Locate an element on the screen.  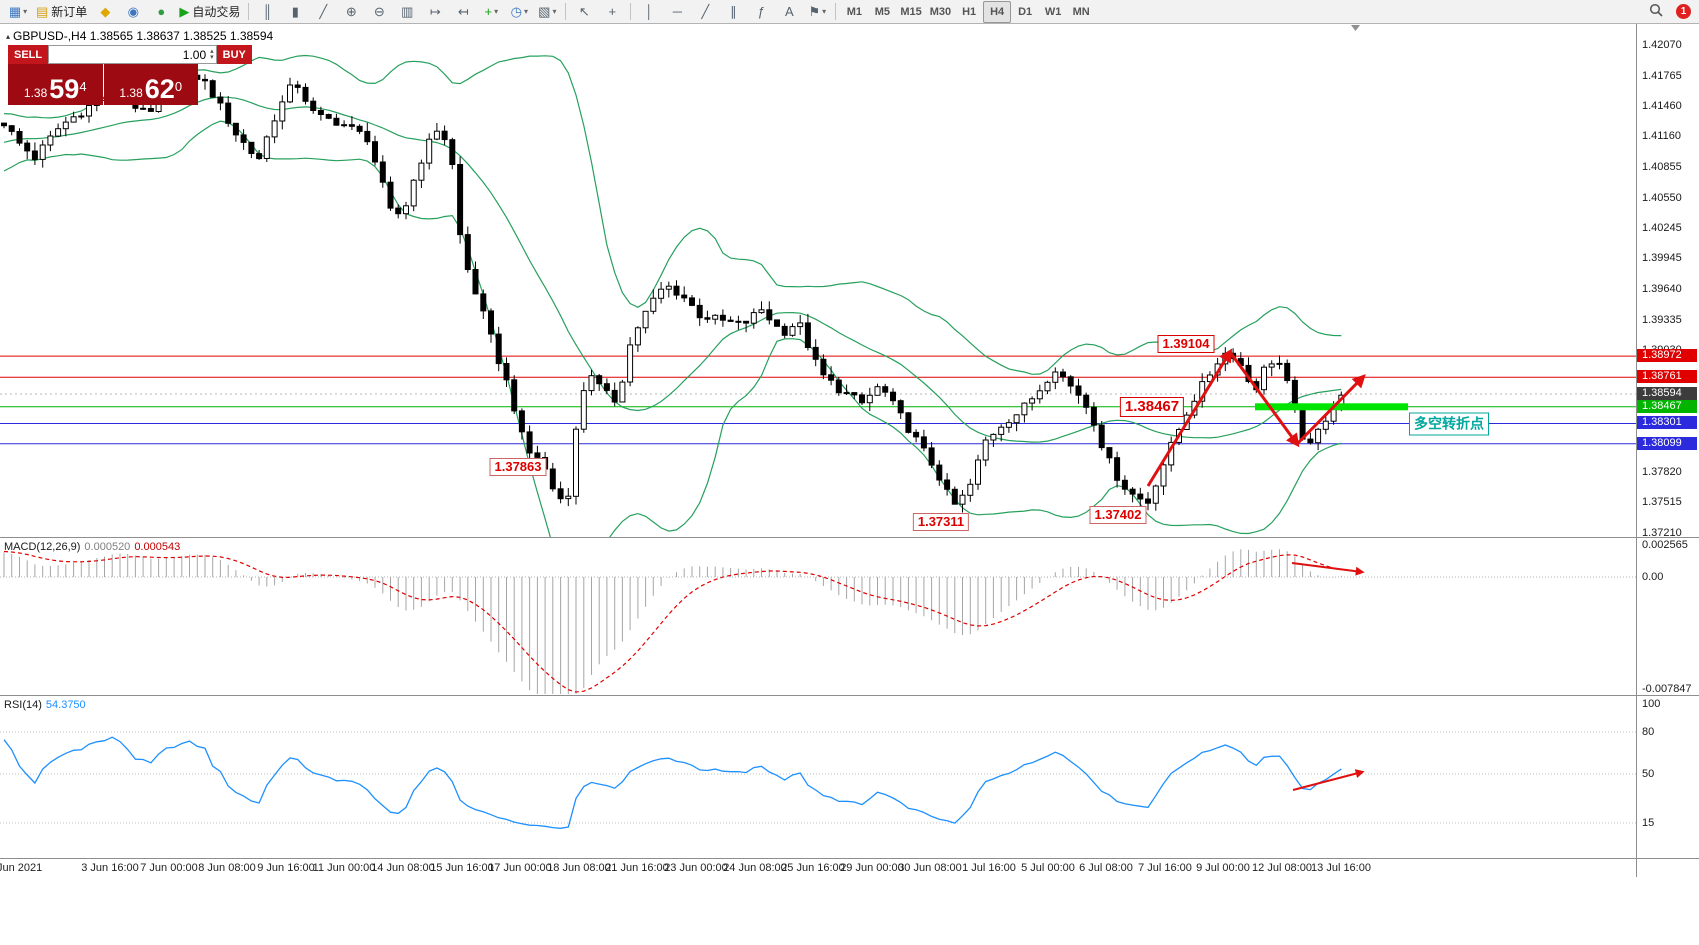
sell-button: SELL is located at coordinates (28, 54).